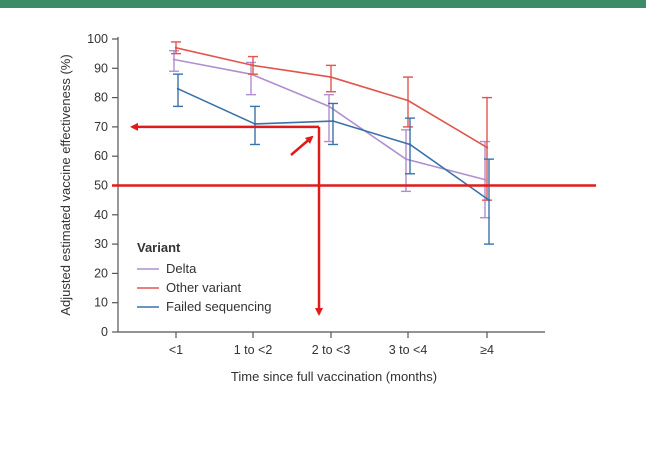 This screenshot has height=449, width=670. Describe the element at coordinates (334, 376) in the screenshot. I see `x-axis-label: Time since full vaccination (months)` at that location.